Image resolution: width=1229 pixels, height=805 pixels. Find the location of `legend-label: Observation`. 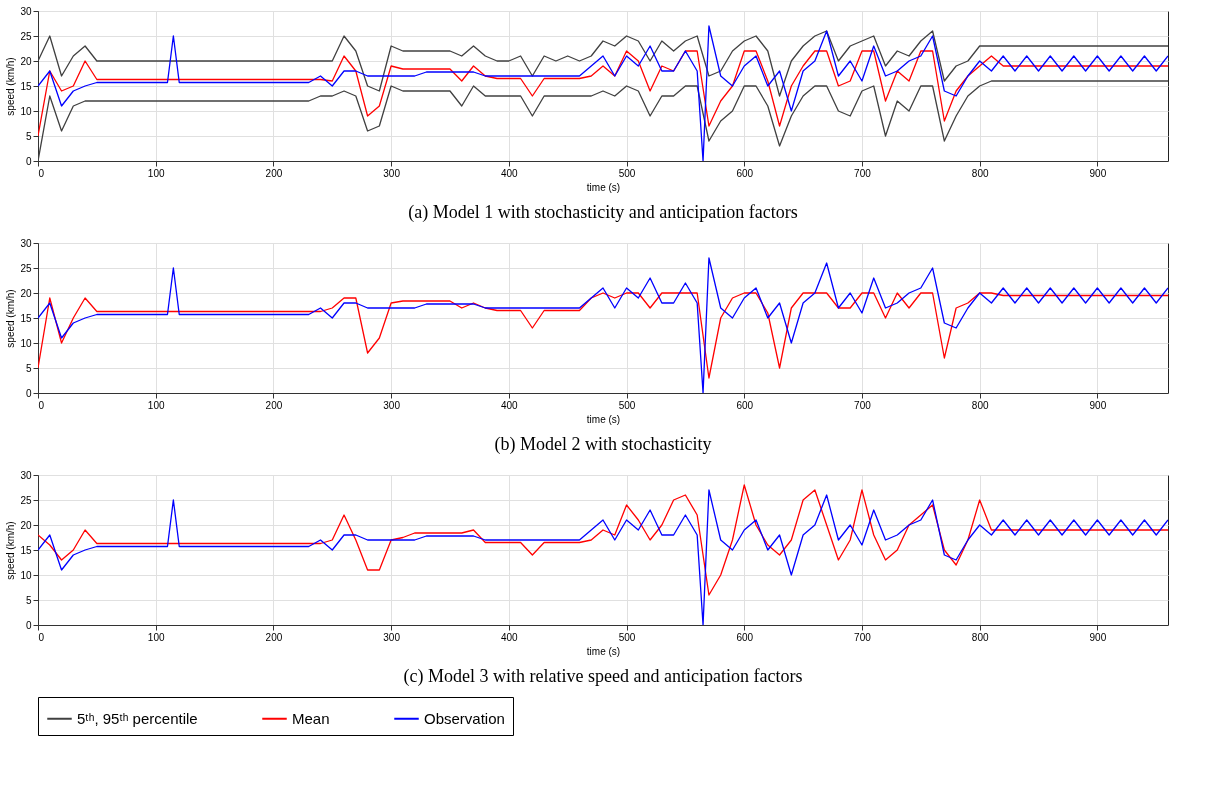

legend-label: Observation is located at coordinates (464, 718).